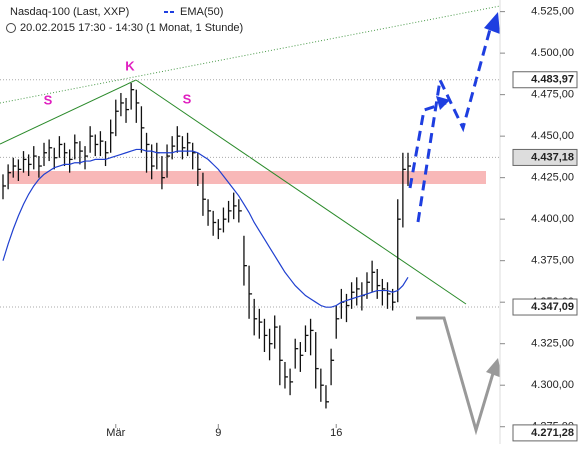  I want to click on instrument: Nasdaq-100 (Last, XXP), so click(69, 12).